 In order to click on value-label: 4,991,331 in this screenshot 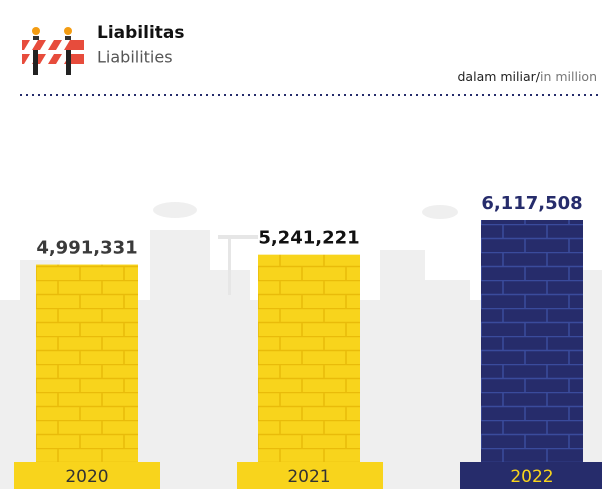, I will do `click(86, 248)`.